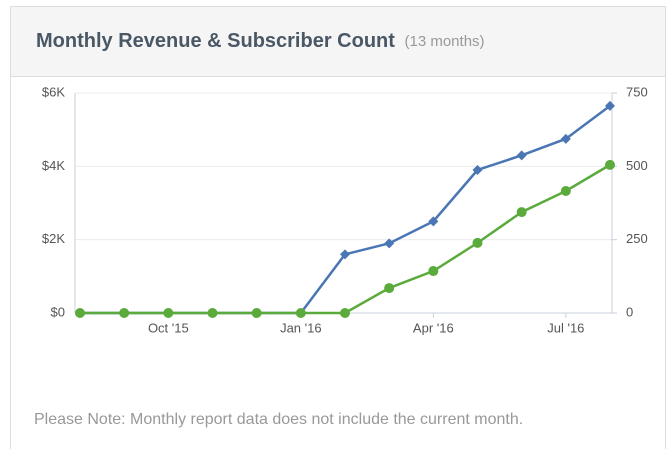 The image size is (666, 454). Describe the element at coordinates (215, 41) in the screenshot. I see `title-text: Monthly Revenue & Subscriber Count` at that location.